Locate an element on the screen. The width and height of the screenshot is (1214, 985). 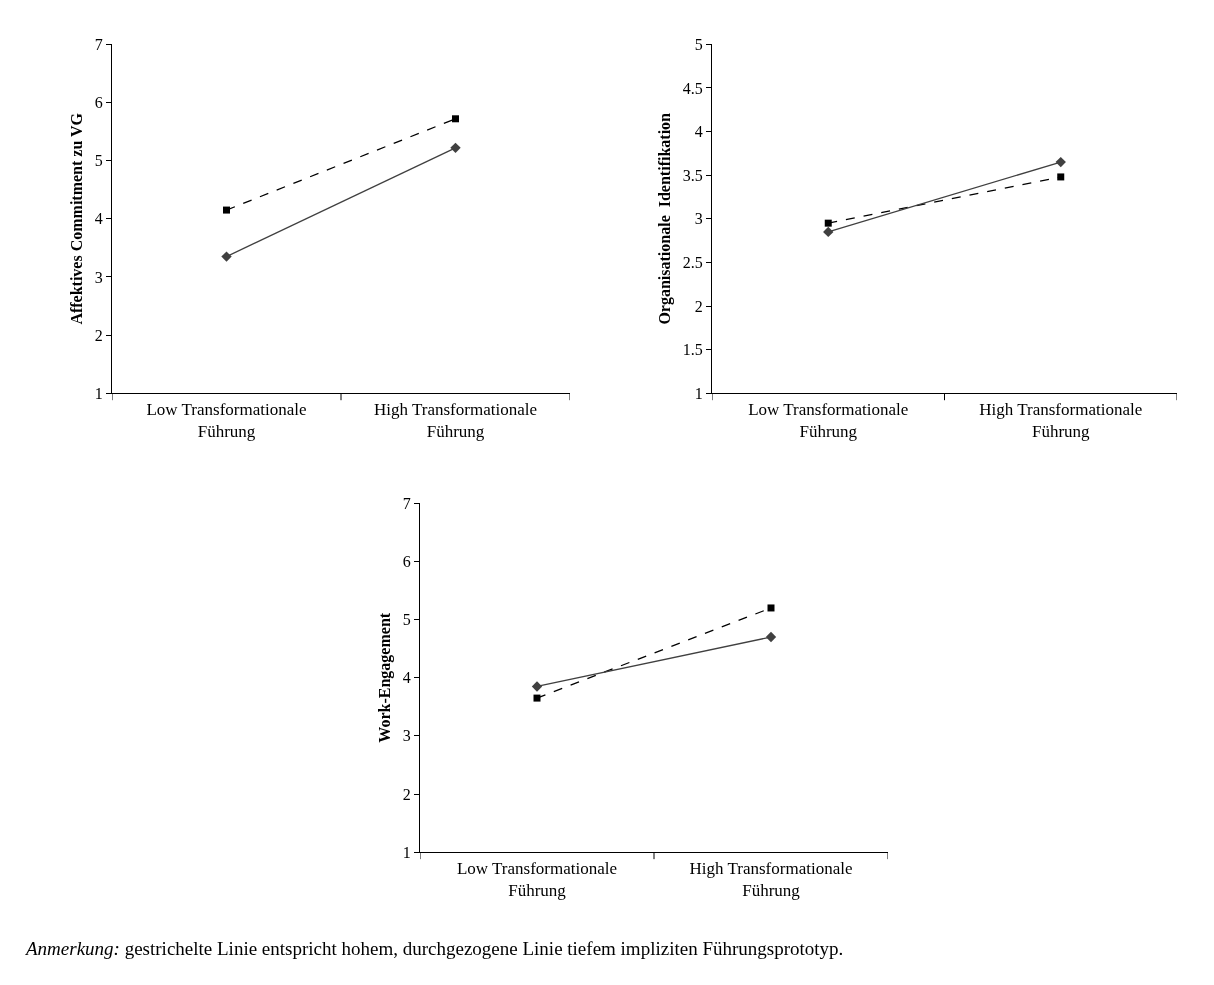
text: Anmerkung: gestrichelte Linie entspricht hohem, durchgezogene Linie tiefem impliziten Führungsprototyp. is located at coordinates (434, 948).